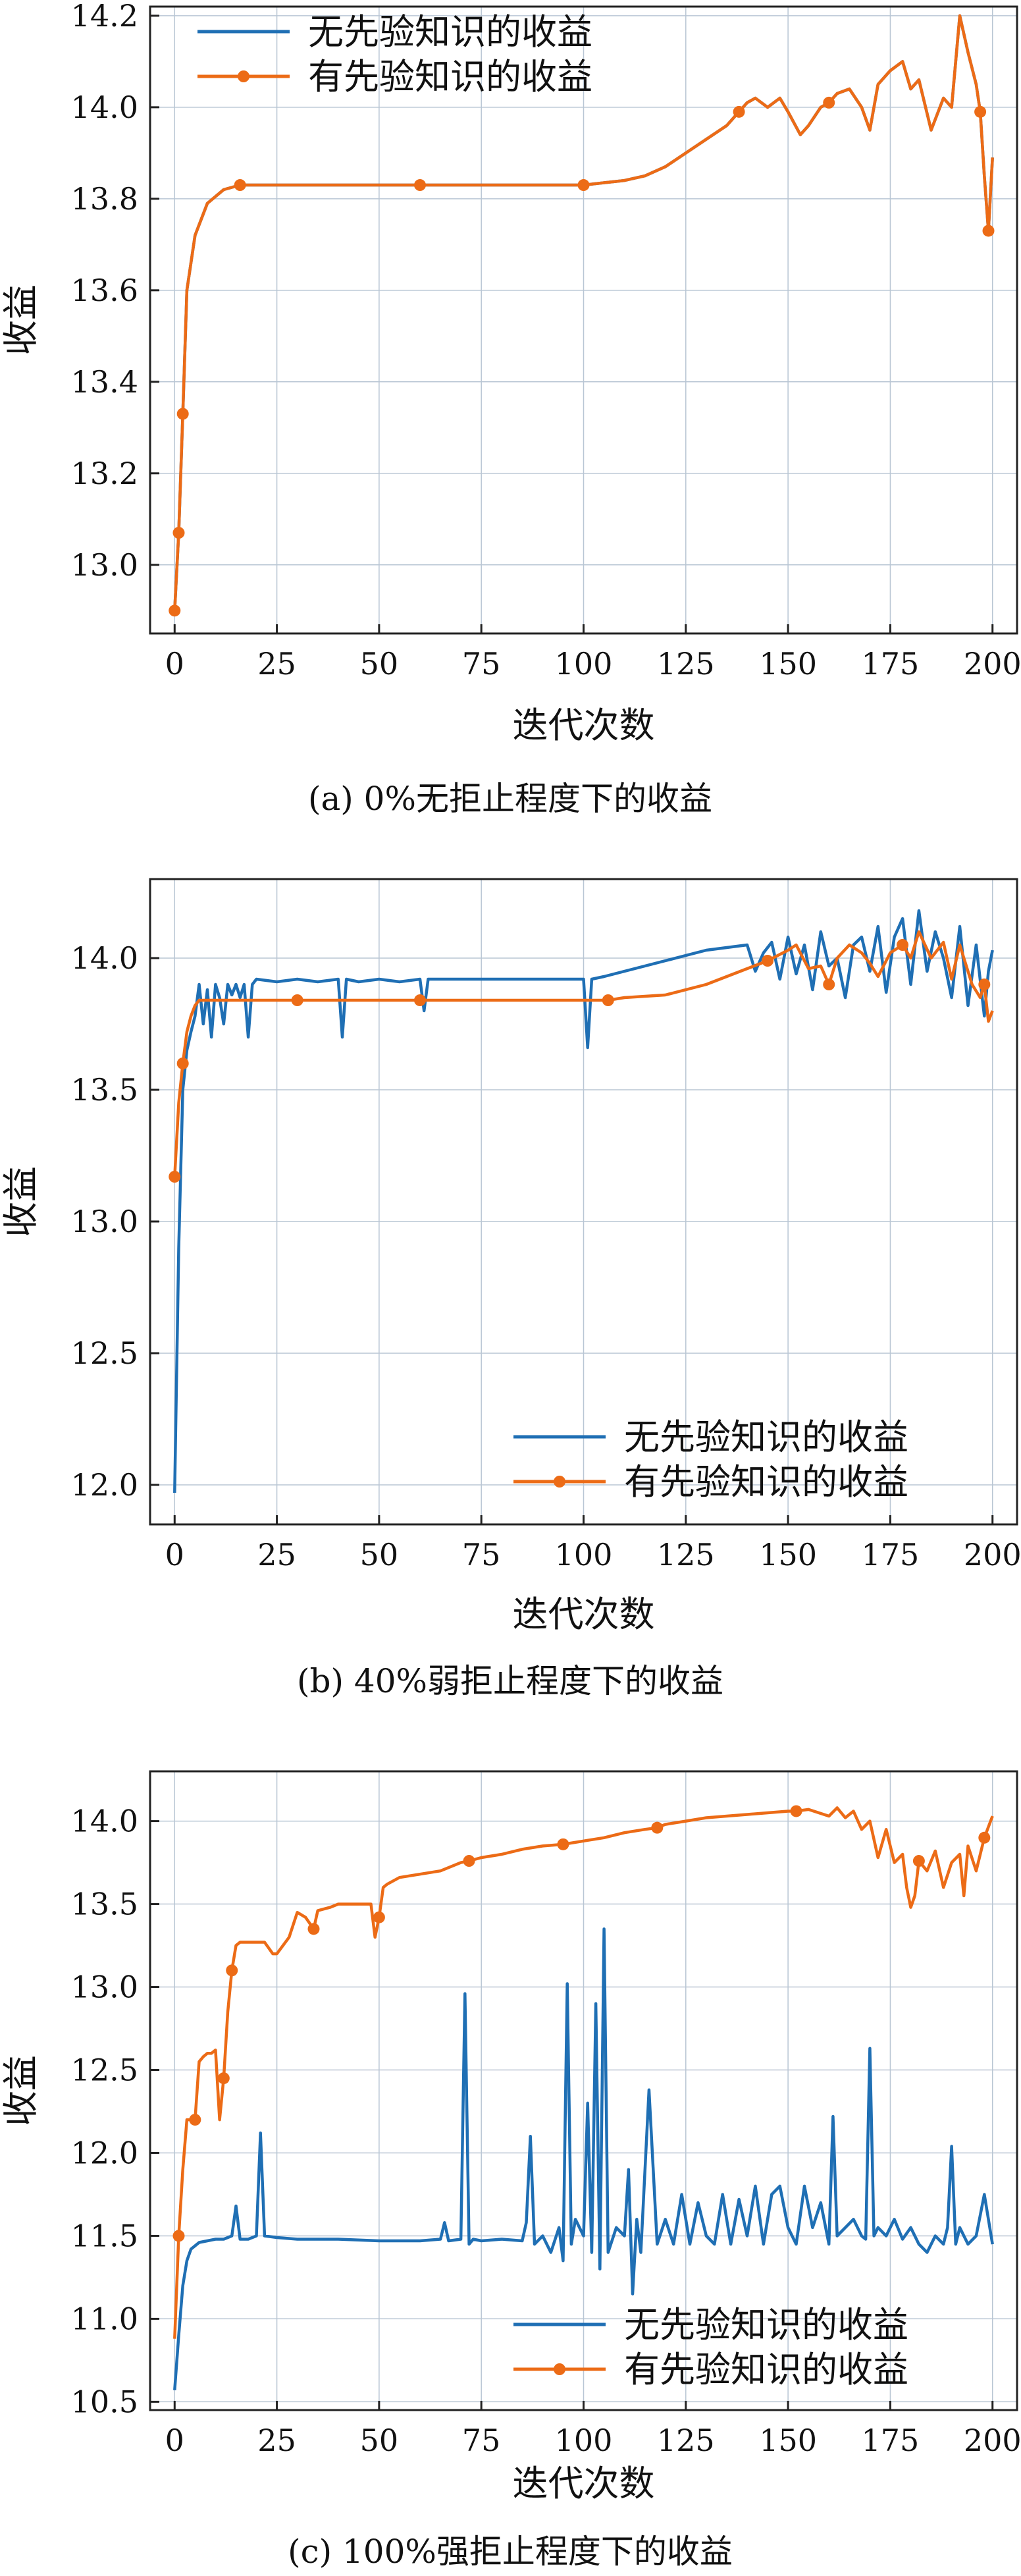  What do you see at coordinates (115, 2111) in the screenshot?
I see `y-ticks: 10.5 11.0 11.5 12.0 12.5 13.0 13.5 14.0` at bounding box center [115, 2111].